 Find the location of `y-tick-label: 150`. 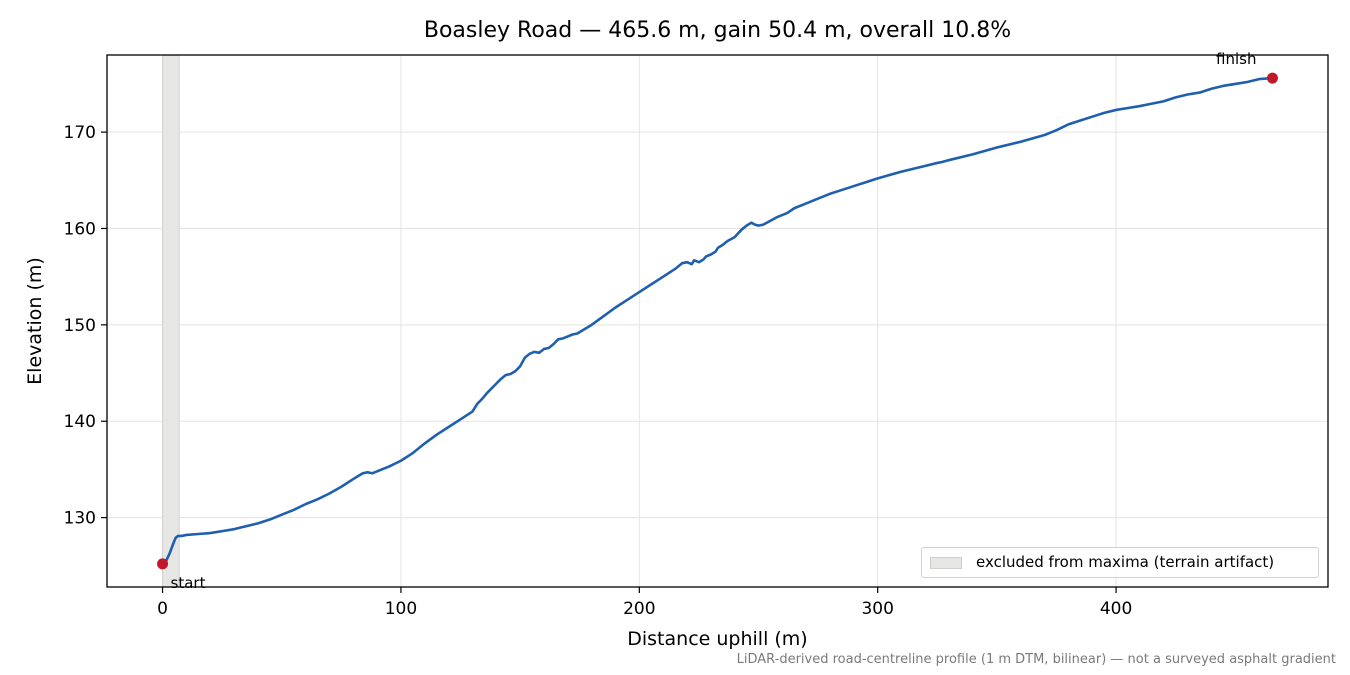

y-tick-label: 150 is located at coordinates (80, 326).